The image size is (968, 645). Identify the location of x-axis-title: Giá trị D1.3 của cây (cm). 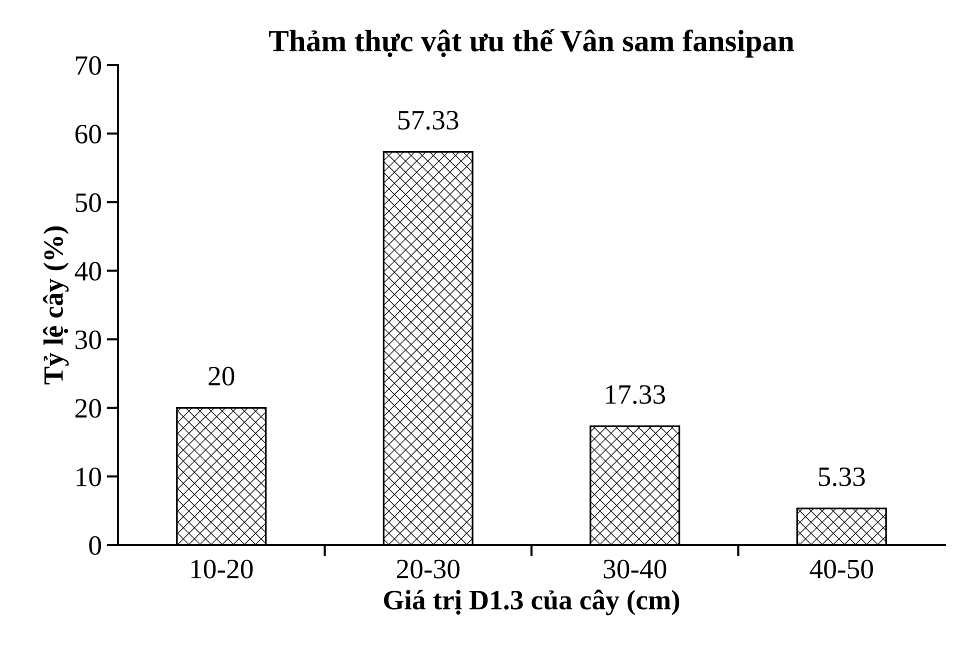
(532, 603).